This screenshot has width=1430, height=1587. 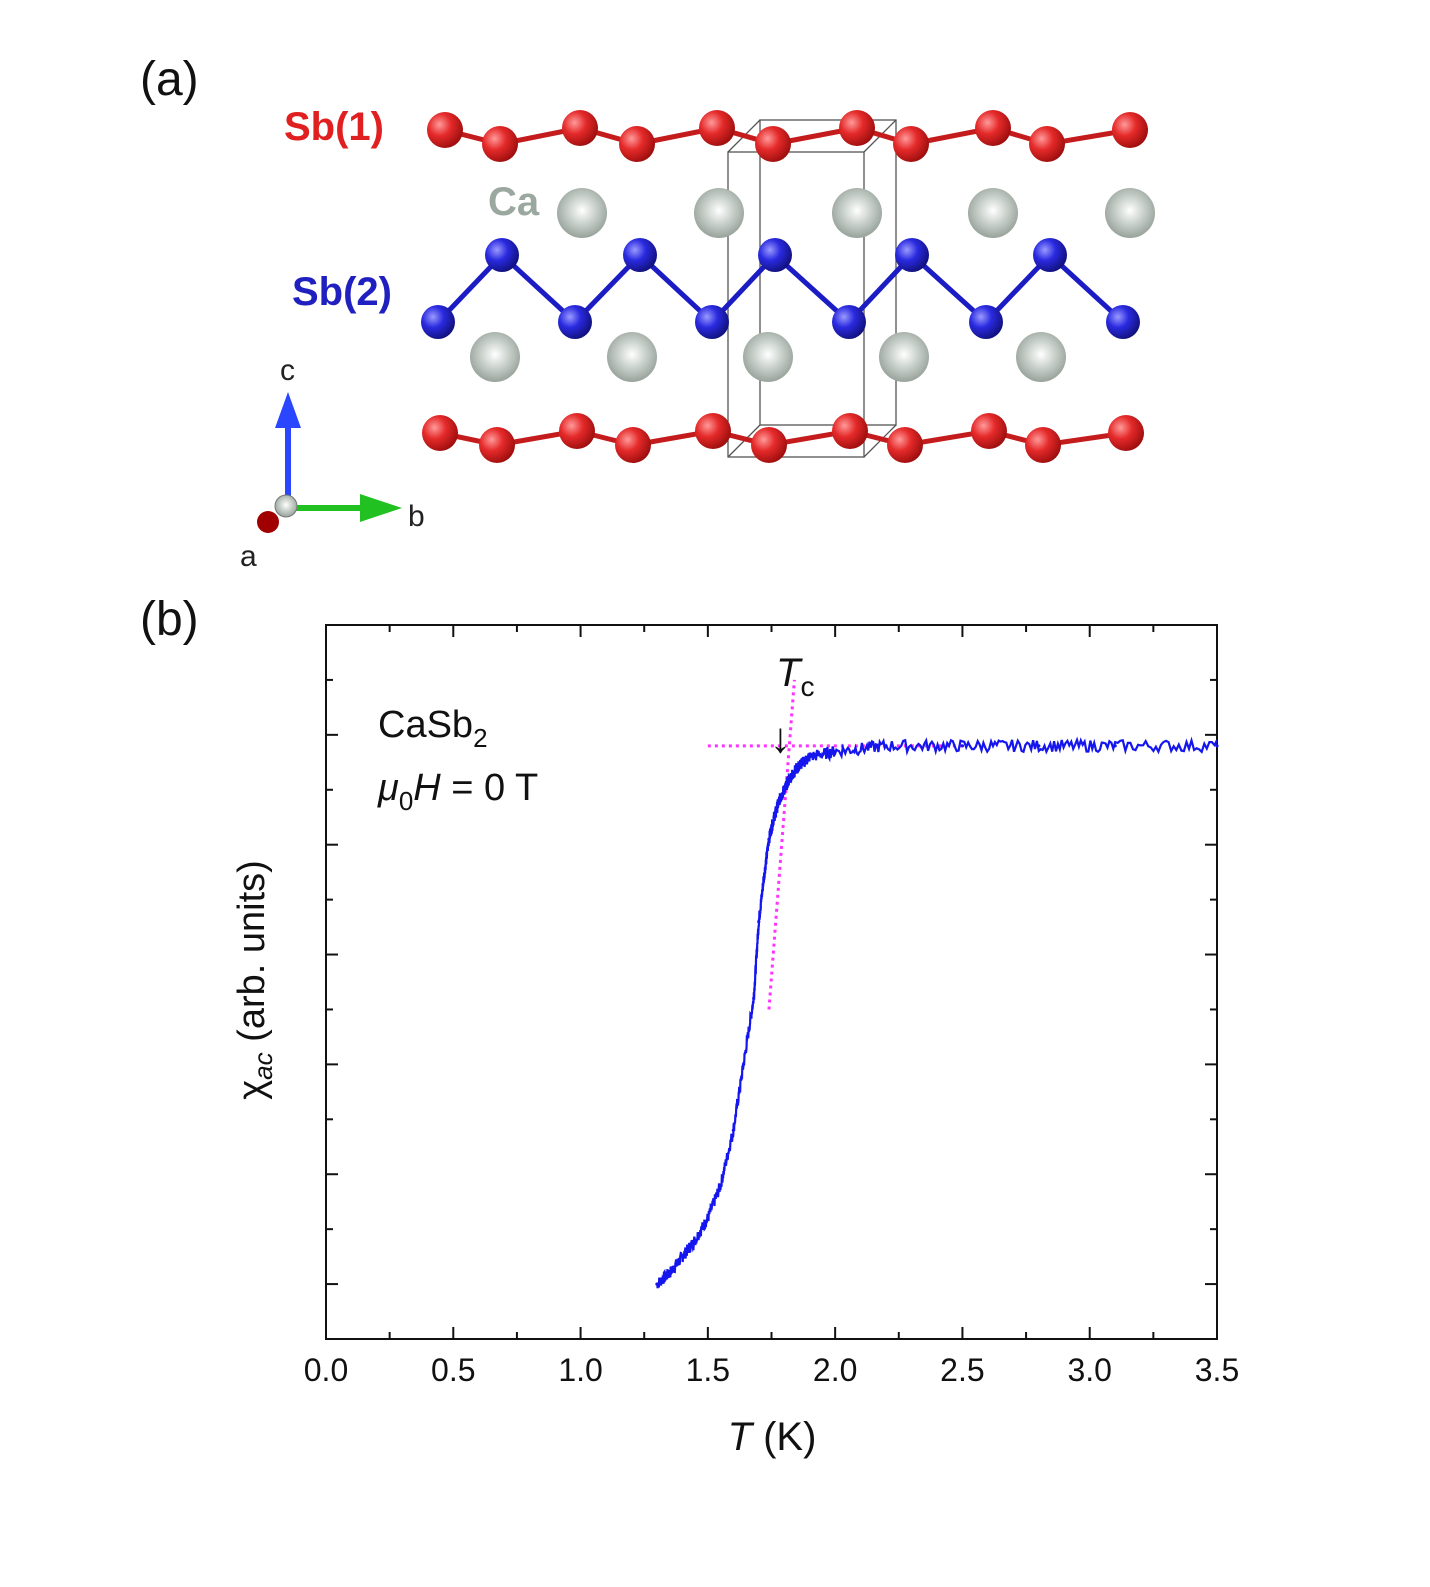 What do you see at coordinates (169, 79) in the screenshot?
I see `panel-a-label: (a)` at bounding box center [169, 79].